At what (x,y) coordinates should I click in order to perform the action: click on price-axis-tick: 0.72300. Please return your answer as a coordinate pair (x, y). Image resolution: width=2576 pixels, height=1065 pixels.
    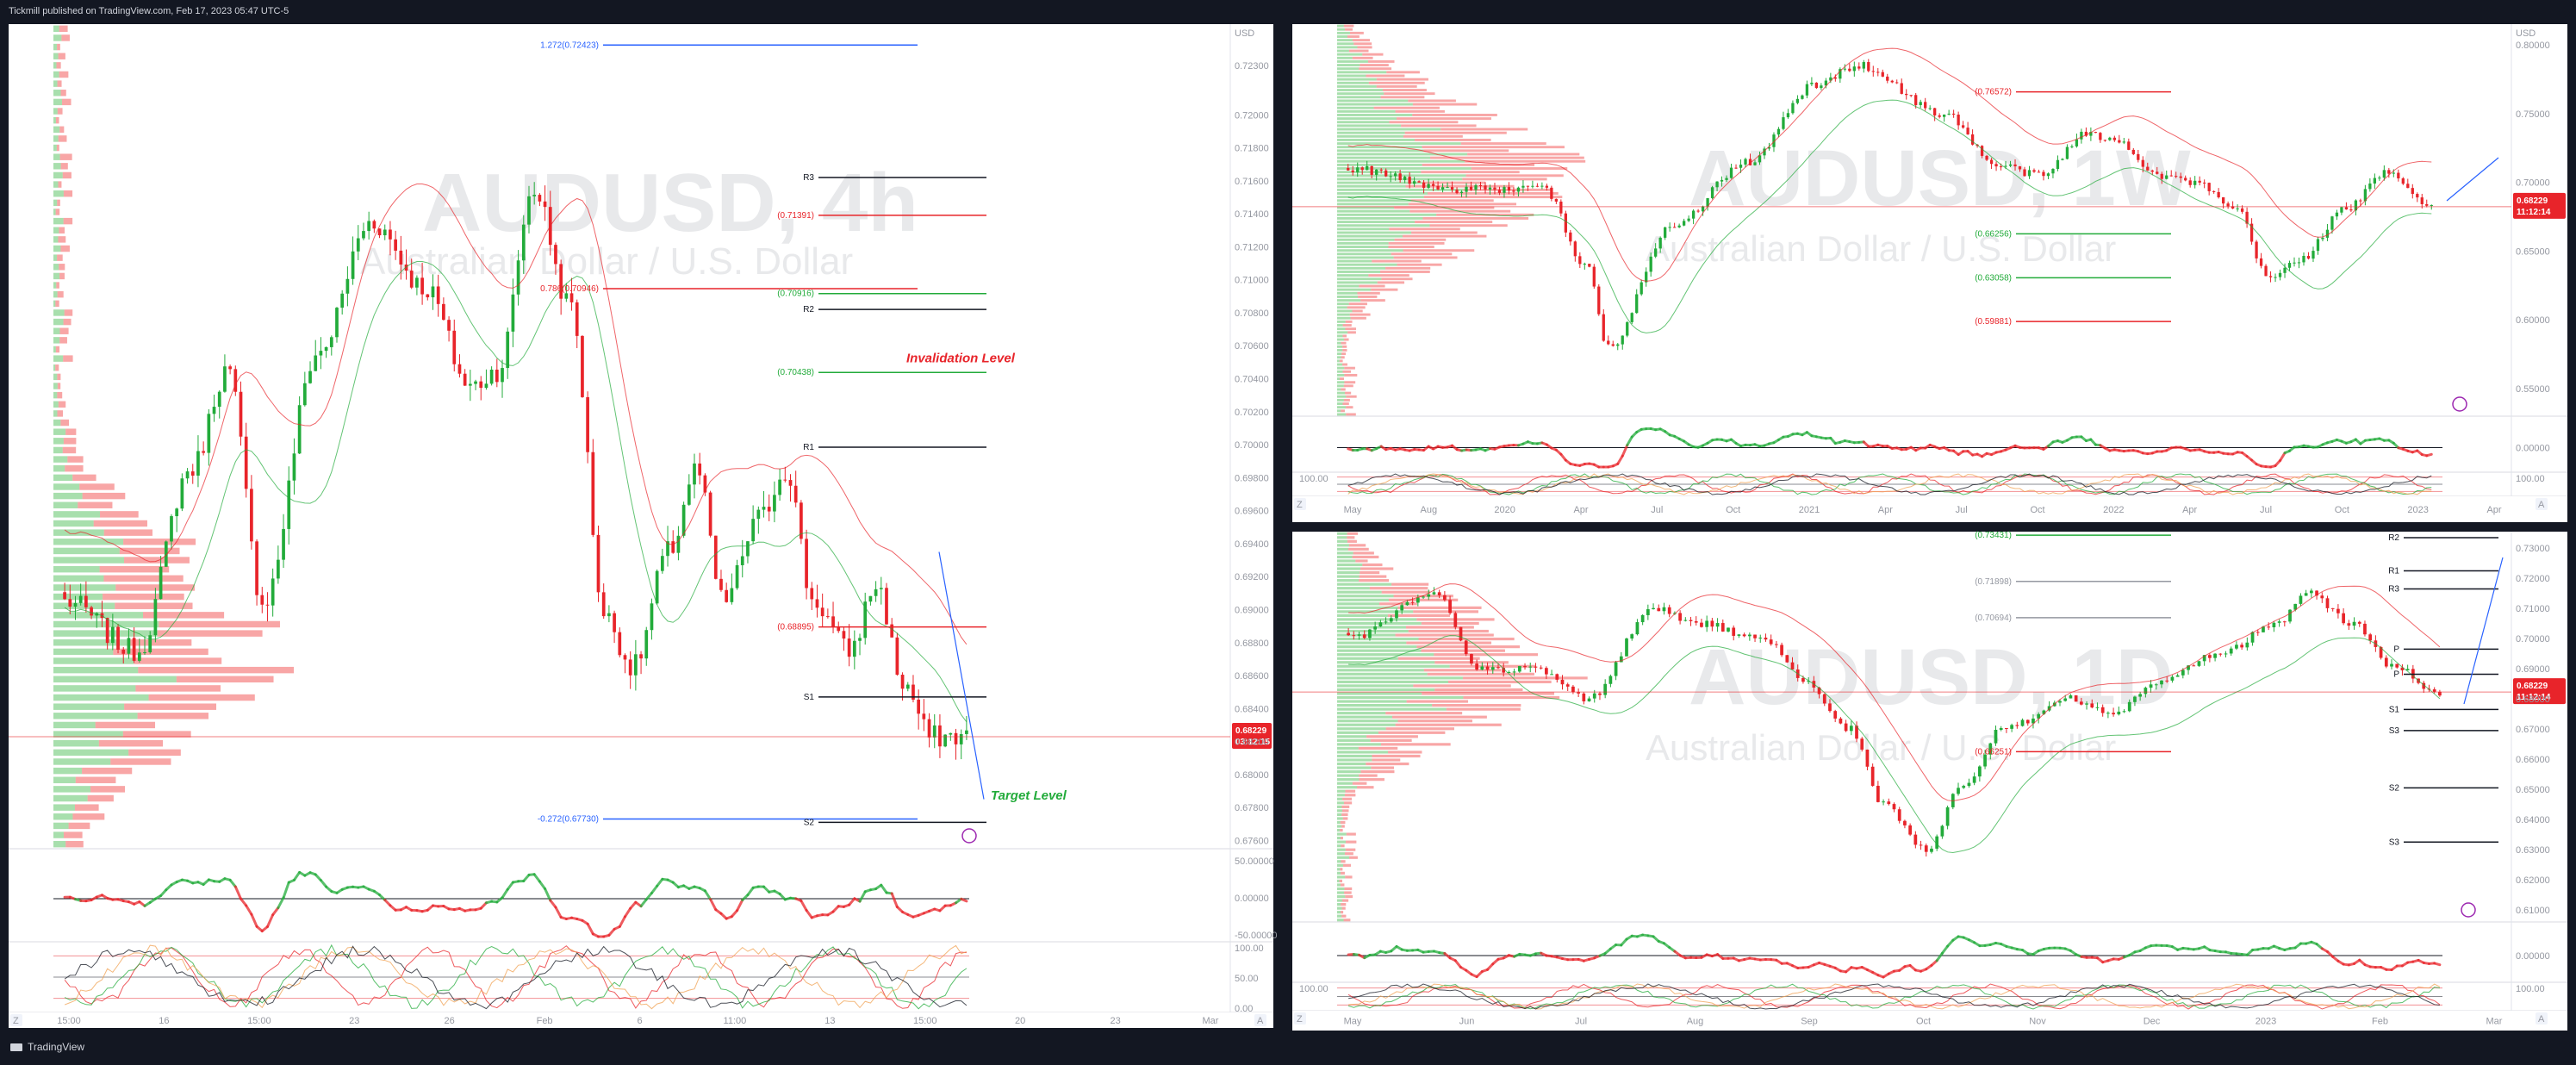
    Looking at the image, I should click on (1252, 66).